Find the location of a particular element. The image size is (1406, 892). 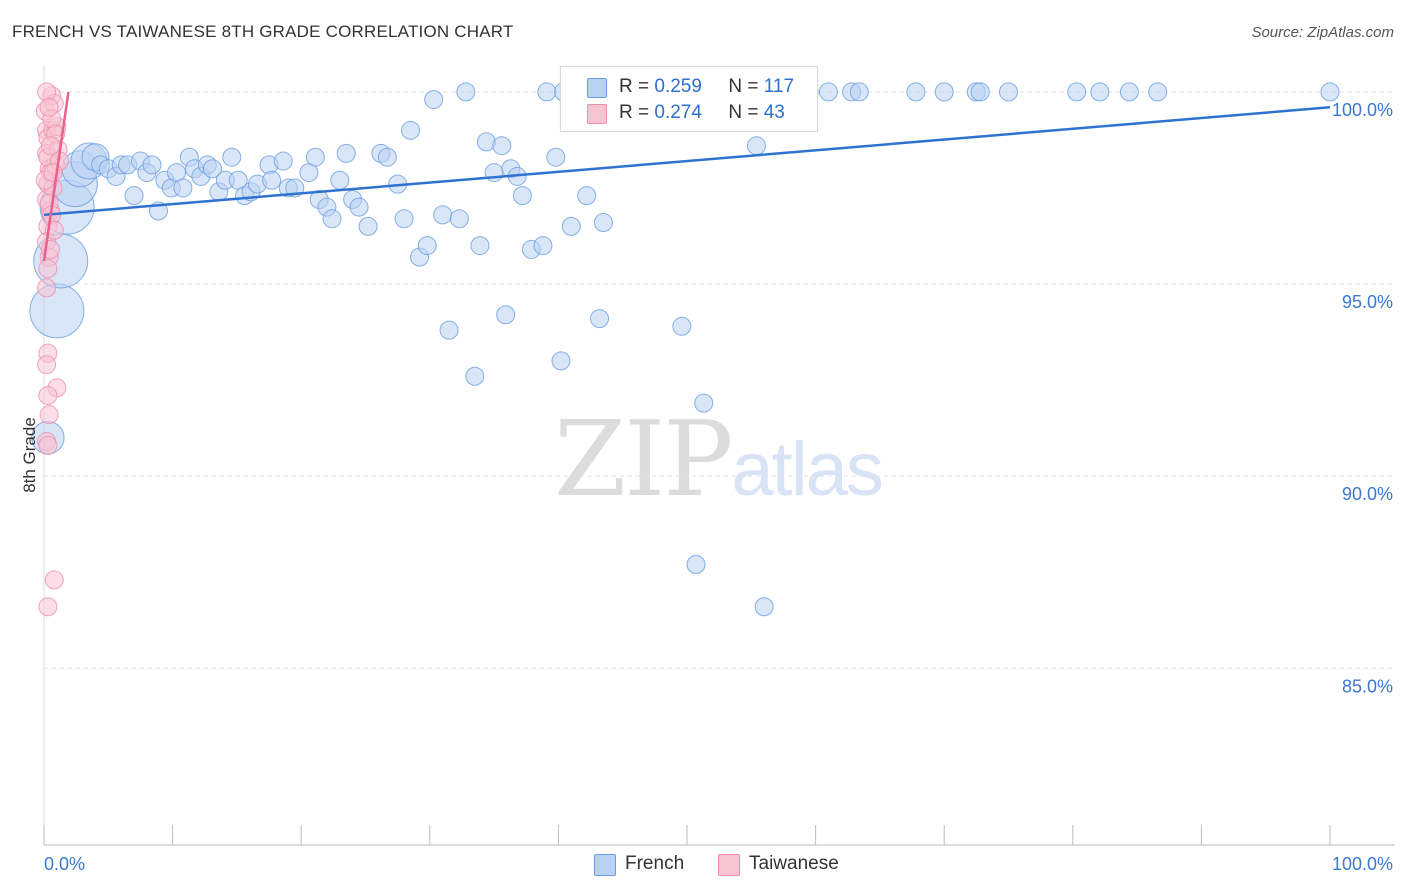

watermark-zip: ZIP is located at coordinates (643, 459).